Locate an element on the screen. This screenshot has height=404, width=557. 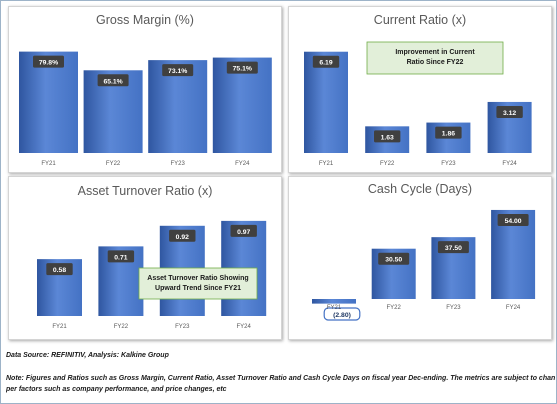
current-ratio-title: Current Ratio (x) is located at coordinates (420, 20).